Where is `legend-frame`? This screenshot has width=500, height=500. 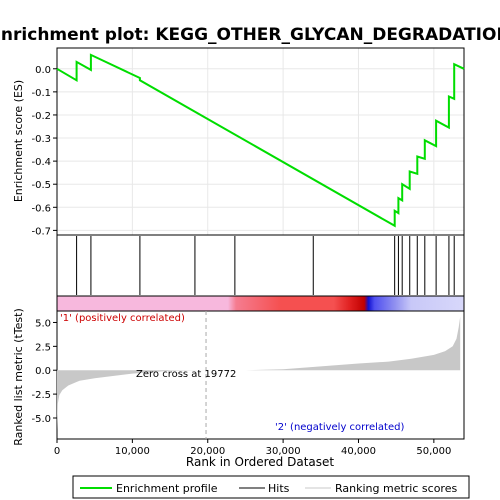
legend-frame is located at coordinates (271, 487).